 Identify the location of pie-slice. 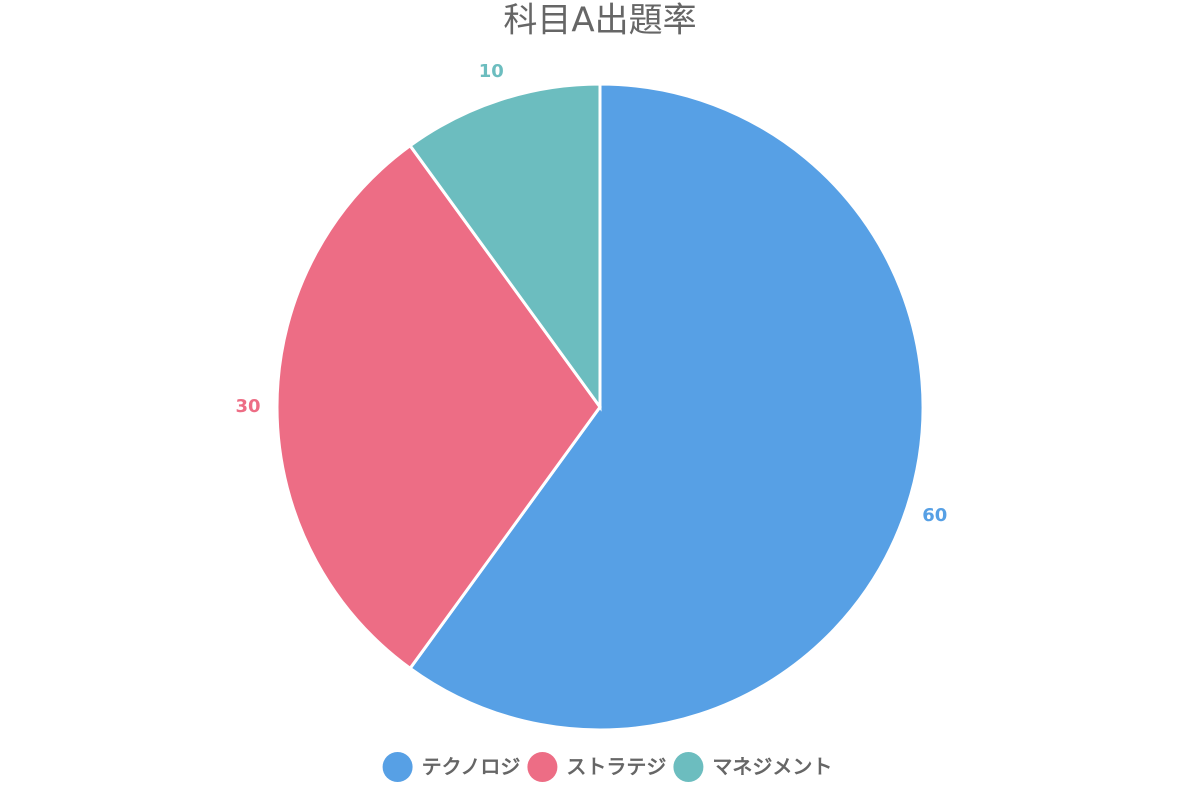
(505, 247).